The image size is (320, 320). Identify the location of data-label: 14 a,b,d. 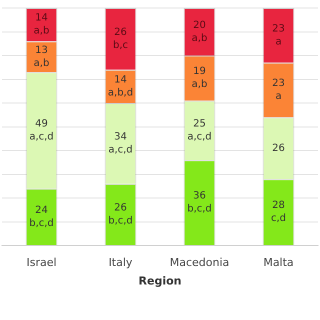
(121, 86).